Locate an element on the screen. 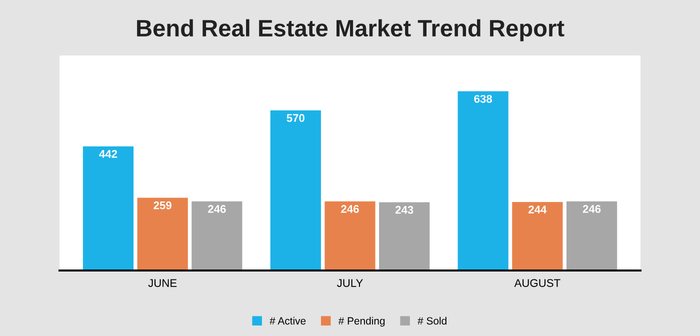 The image size is (700, 336). data-label: 638 is located at coordinates (483, 98).